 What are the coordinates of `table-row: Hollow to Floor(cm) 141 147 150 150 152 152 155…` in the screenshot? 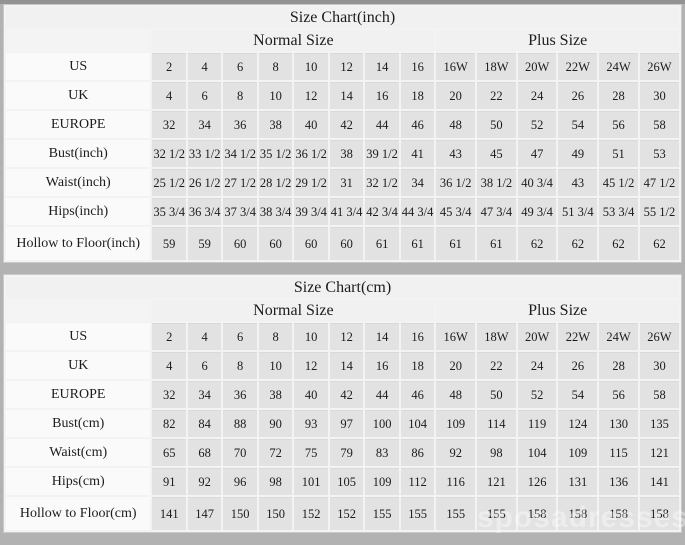 It's located at (342, 513).